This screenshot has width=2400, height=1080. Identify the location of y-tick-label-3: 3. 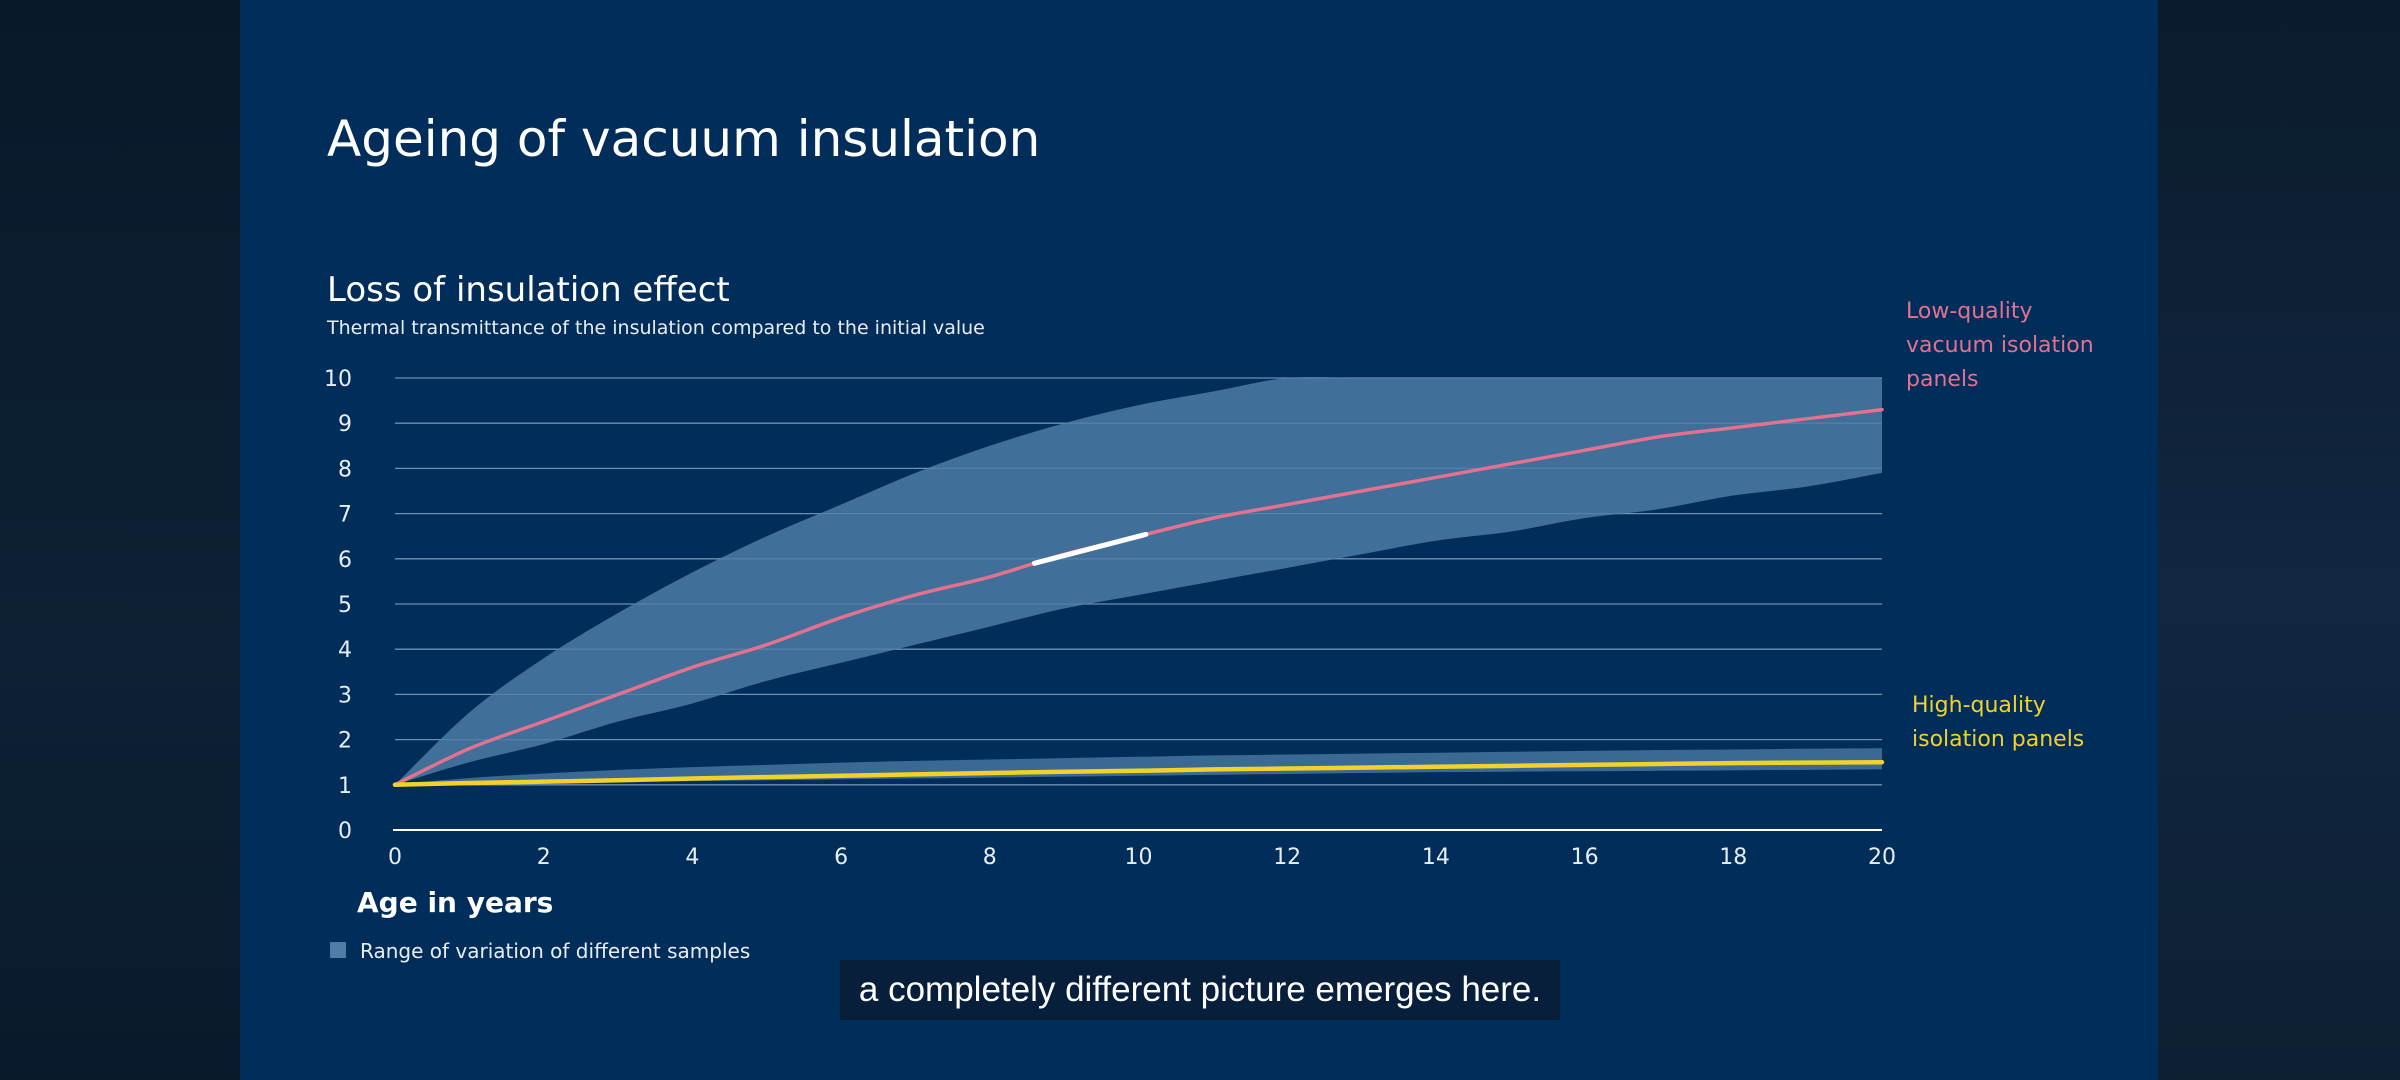
(345, 695).